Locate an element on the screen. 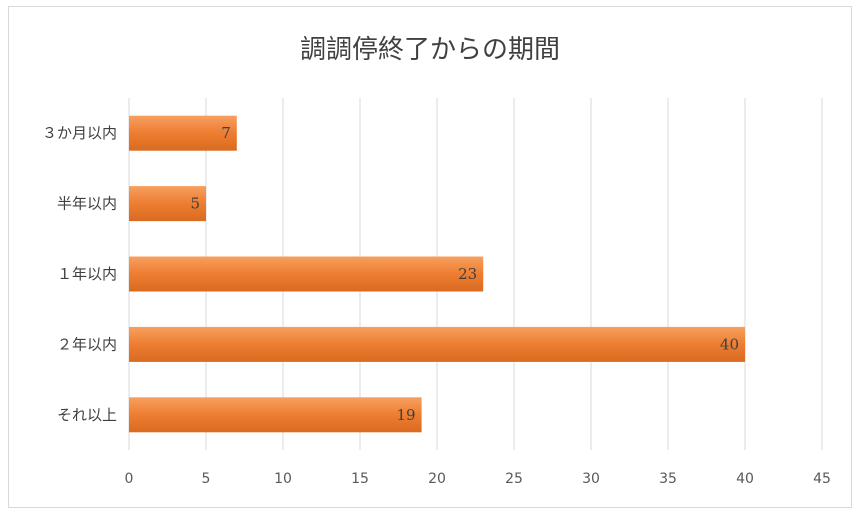  chart-title: 調調停終了からの期間 is located at coordinates (430, 50).